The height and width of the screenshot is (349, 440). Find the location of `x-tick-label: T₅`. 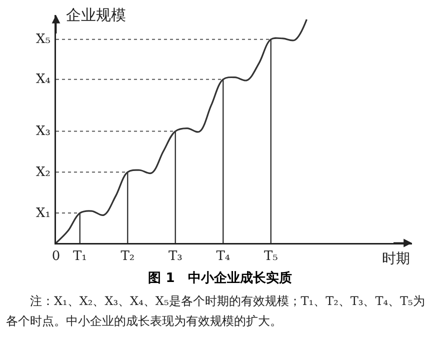

x-tick-label: T₅ is located at coordinates (271, 256).